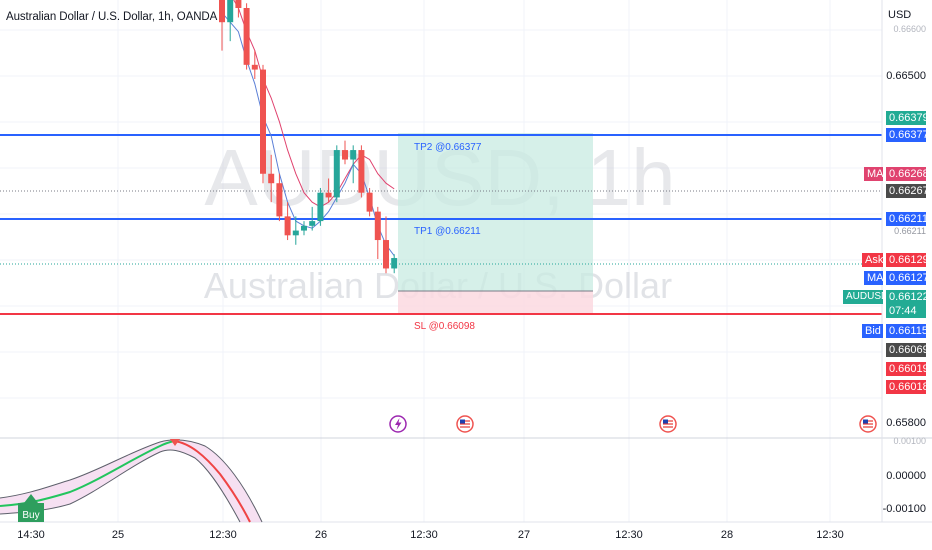  Describe the element at coordinates (907, 118) in the screenshot. I see `tp2-price-tag: 0.66379` at that location.